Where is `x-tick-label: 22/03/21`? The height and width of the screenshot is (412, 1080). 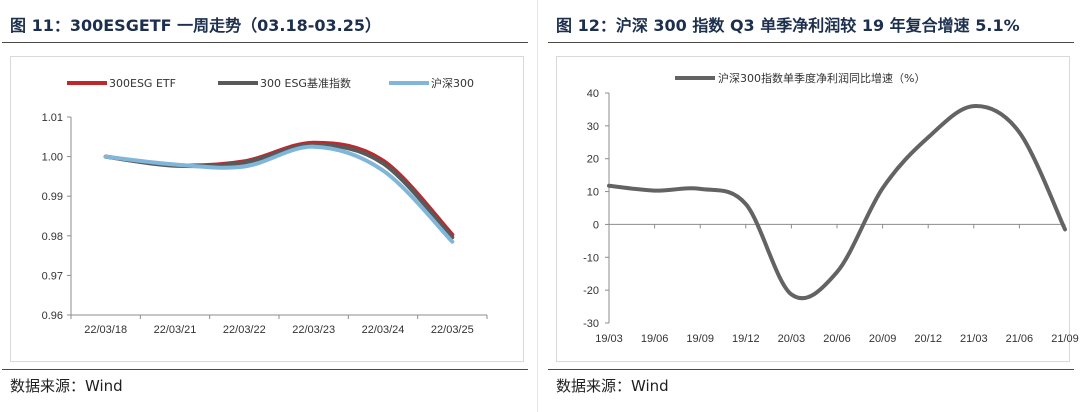
x-tick-label: 22/03/21 is located at coordinates (175, 330).